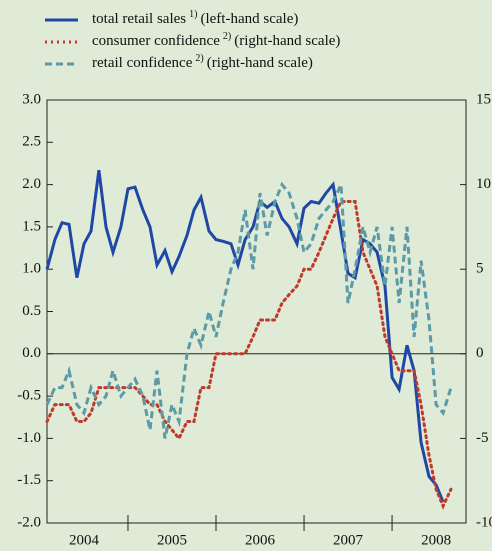 The height and width of the screenshot is (551, 492). I want to click on y2-tick-label: 10, so click(483, 184).